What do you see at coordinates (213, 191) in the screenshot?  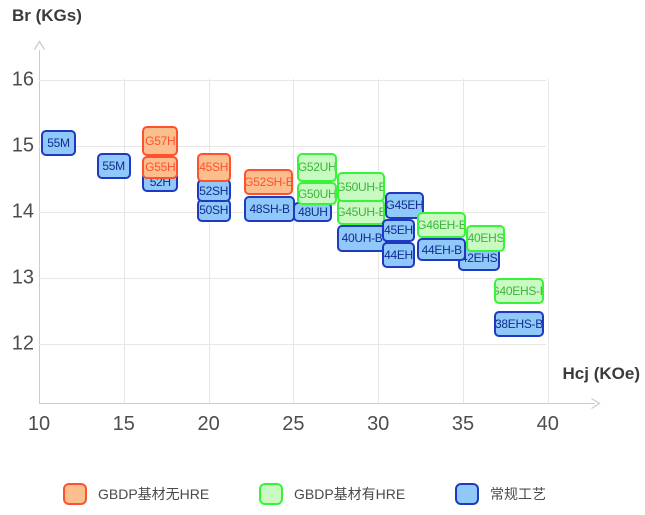 I see `grade-box-52sh: 52SH` at bounding box center [213, 191].